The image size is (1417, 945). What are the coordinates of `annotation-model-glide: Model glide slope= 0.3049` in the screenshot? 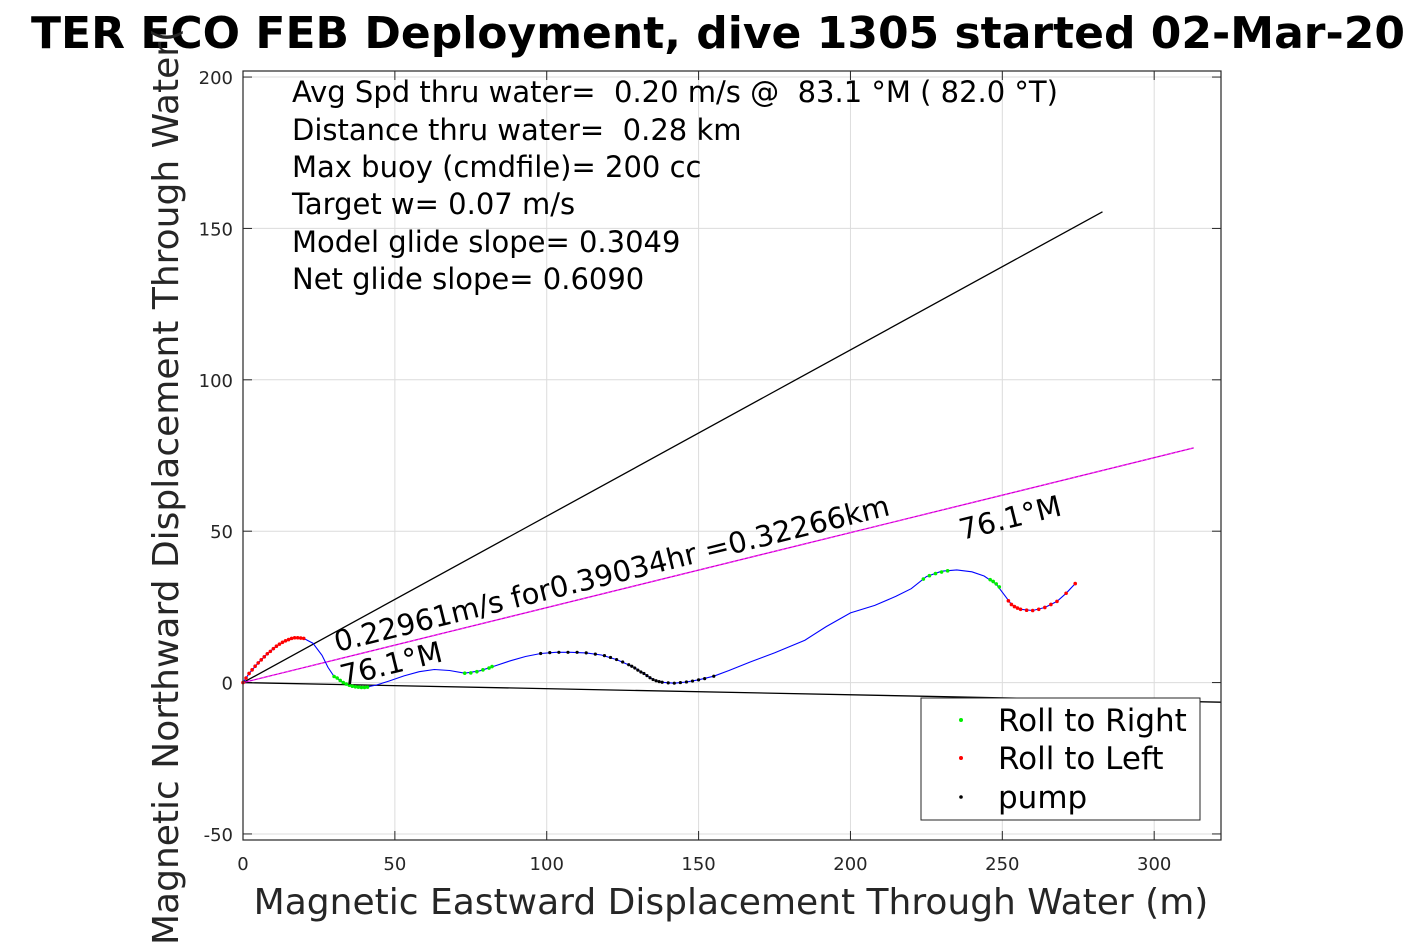 It's located at (486, 242).